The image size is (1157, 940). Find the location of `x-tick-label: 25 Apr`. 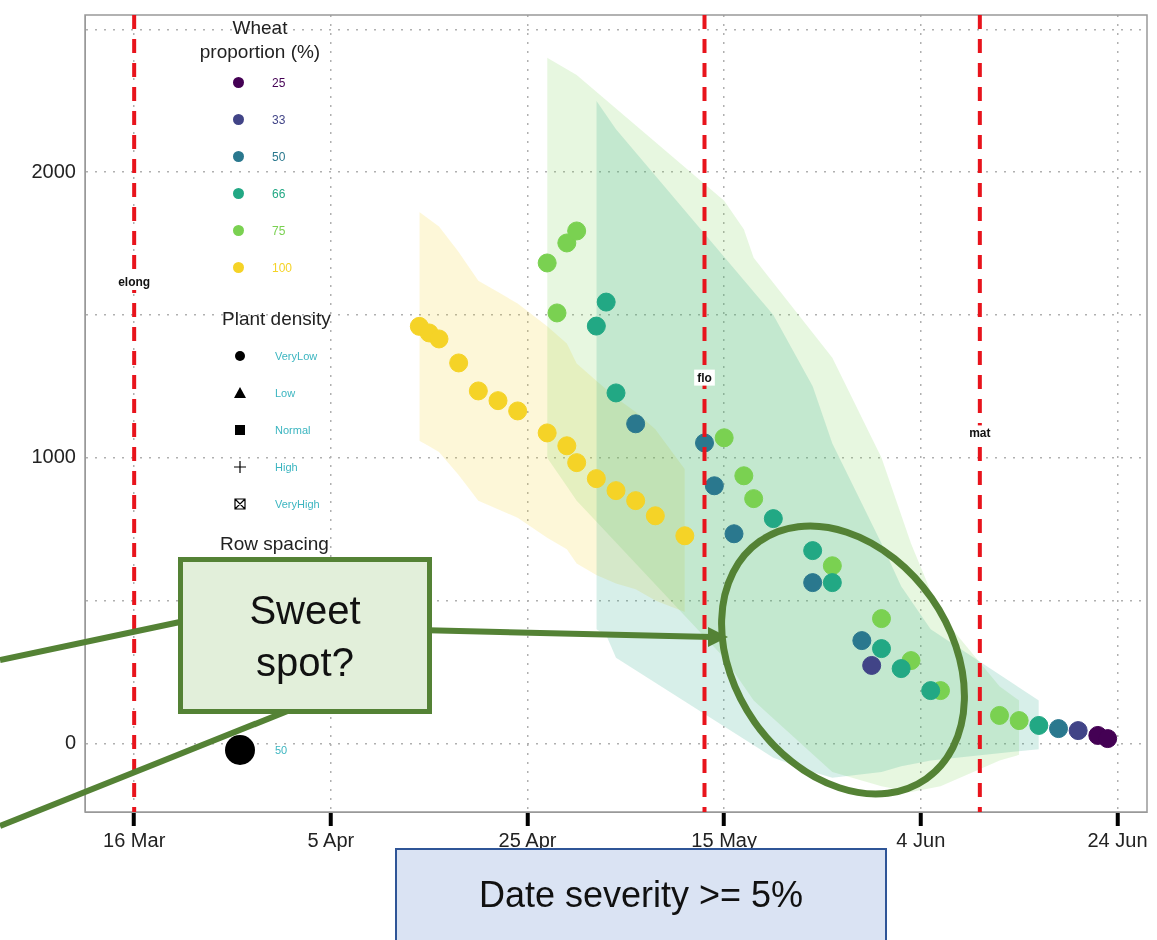

x-tick-label: 25 Apr is located at coordinates (527, 839).